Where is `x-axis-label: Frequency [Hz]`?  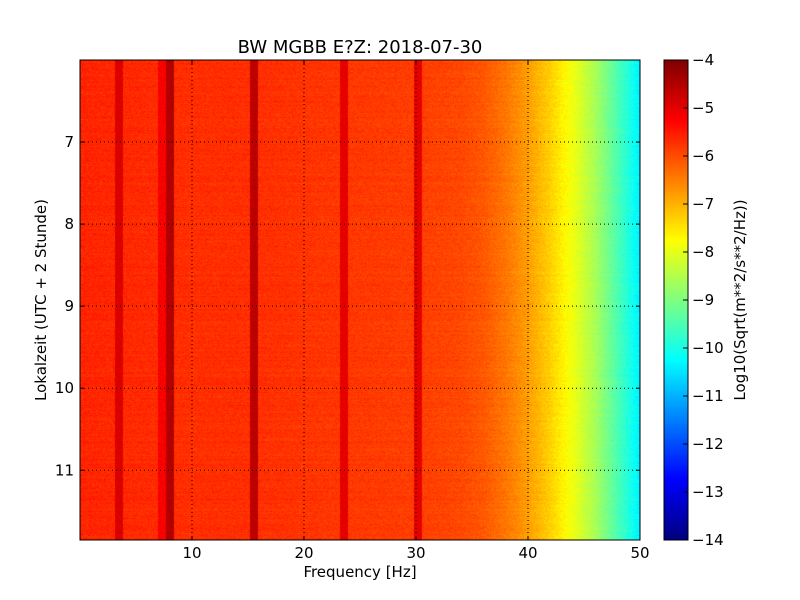
x-axis-label: Frequency [Hz] is located at coordinates (359, 572).